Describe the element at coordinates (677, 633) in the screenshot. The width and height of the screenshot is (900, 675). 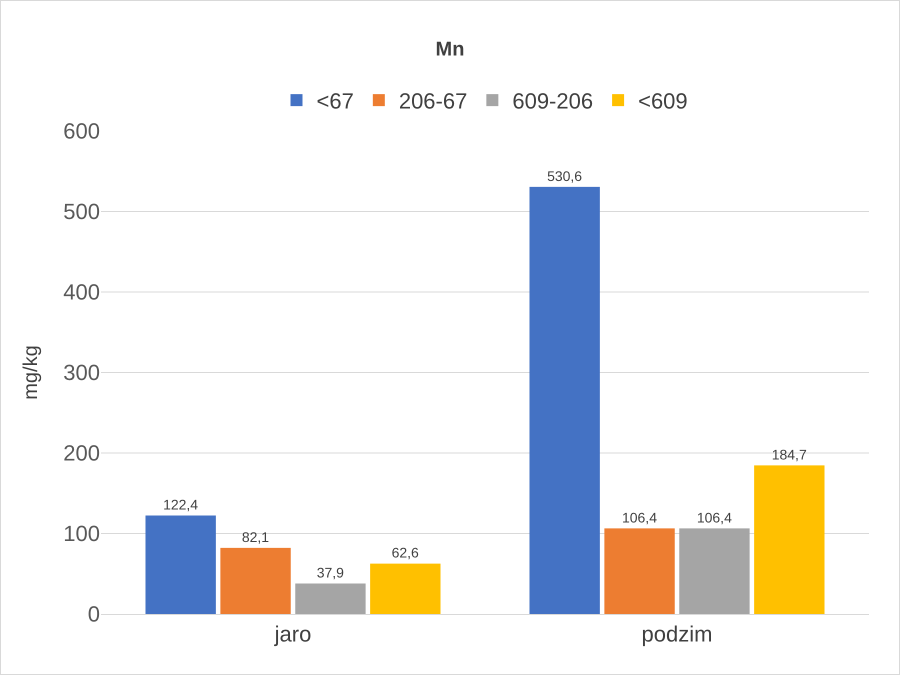
I see `x-tick-label: podzim` at that location.